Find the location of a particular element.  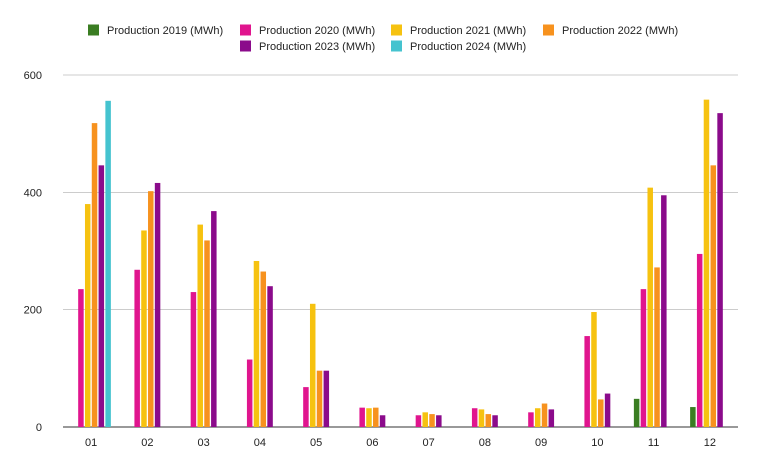

legend-label: Production 2020 (MWh) is located at coordinates (317, 31).